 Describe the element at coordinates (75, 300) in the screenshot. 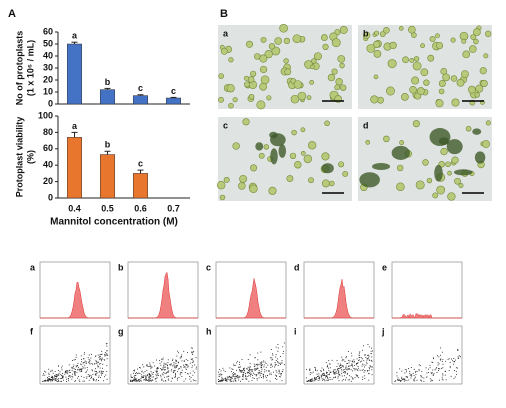

I see `histogram-curve` at that location.